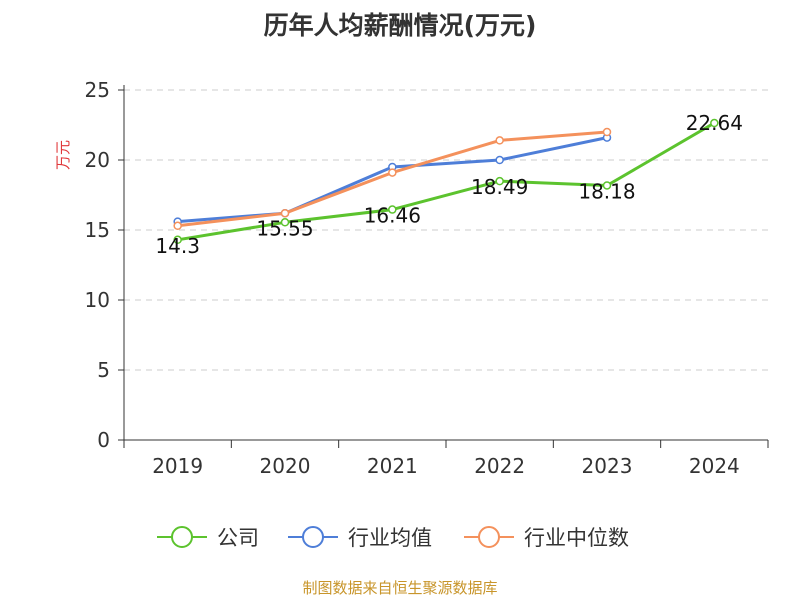  What do you see at coordinates (499, 466) in the screenshot?
I see `x-tick-label-2022: 2022` at bounding box center [499, 466].